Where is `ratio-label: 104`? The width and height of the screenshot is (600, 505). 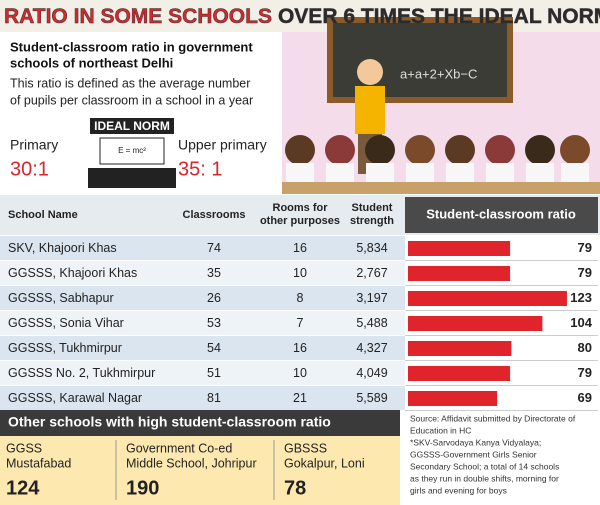
ratio-label: 104 is located at coordinates (581, 322).